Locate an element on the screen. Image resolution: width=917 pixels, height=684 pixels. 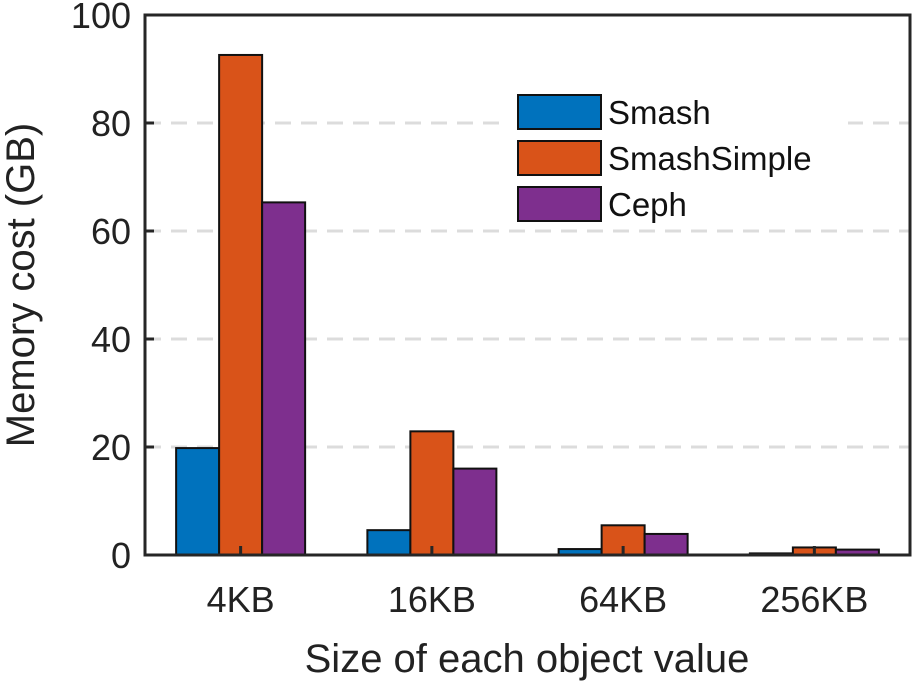
legend-label-smashsimple: SmashSimple is located at coordinates (710, 158).